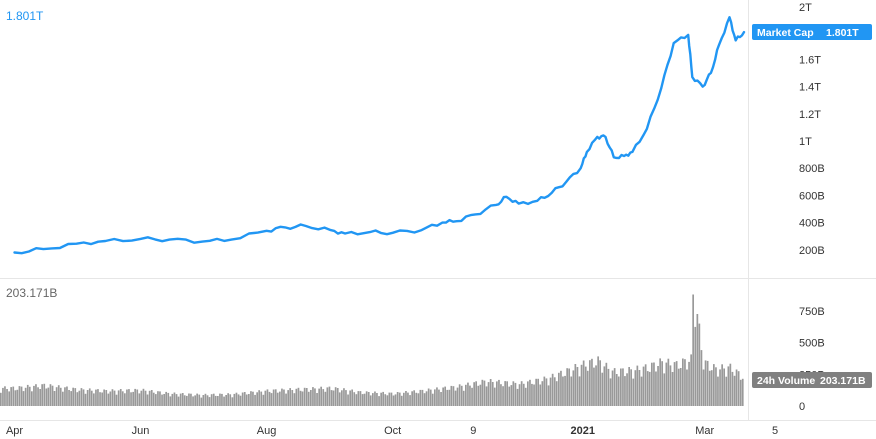  What do you see at coordinates (267, 431) in the screenshot?
I see `x-tick-label: Aug` at bounding box center [267, 431].